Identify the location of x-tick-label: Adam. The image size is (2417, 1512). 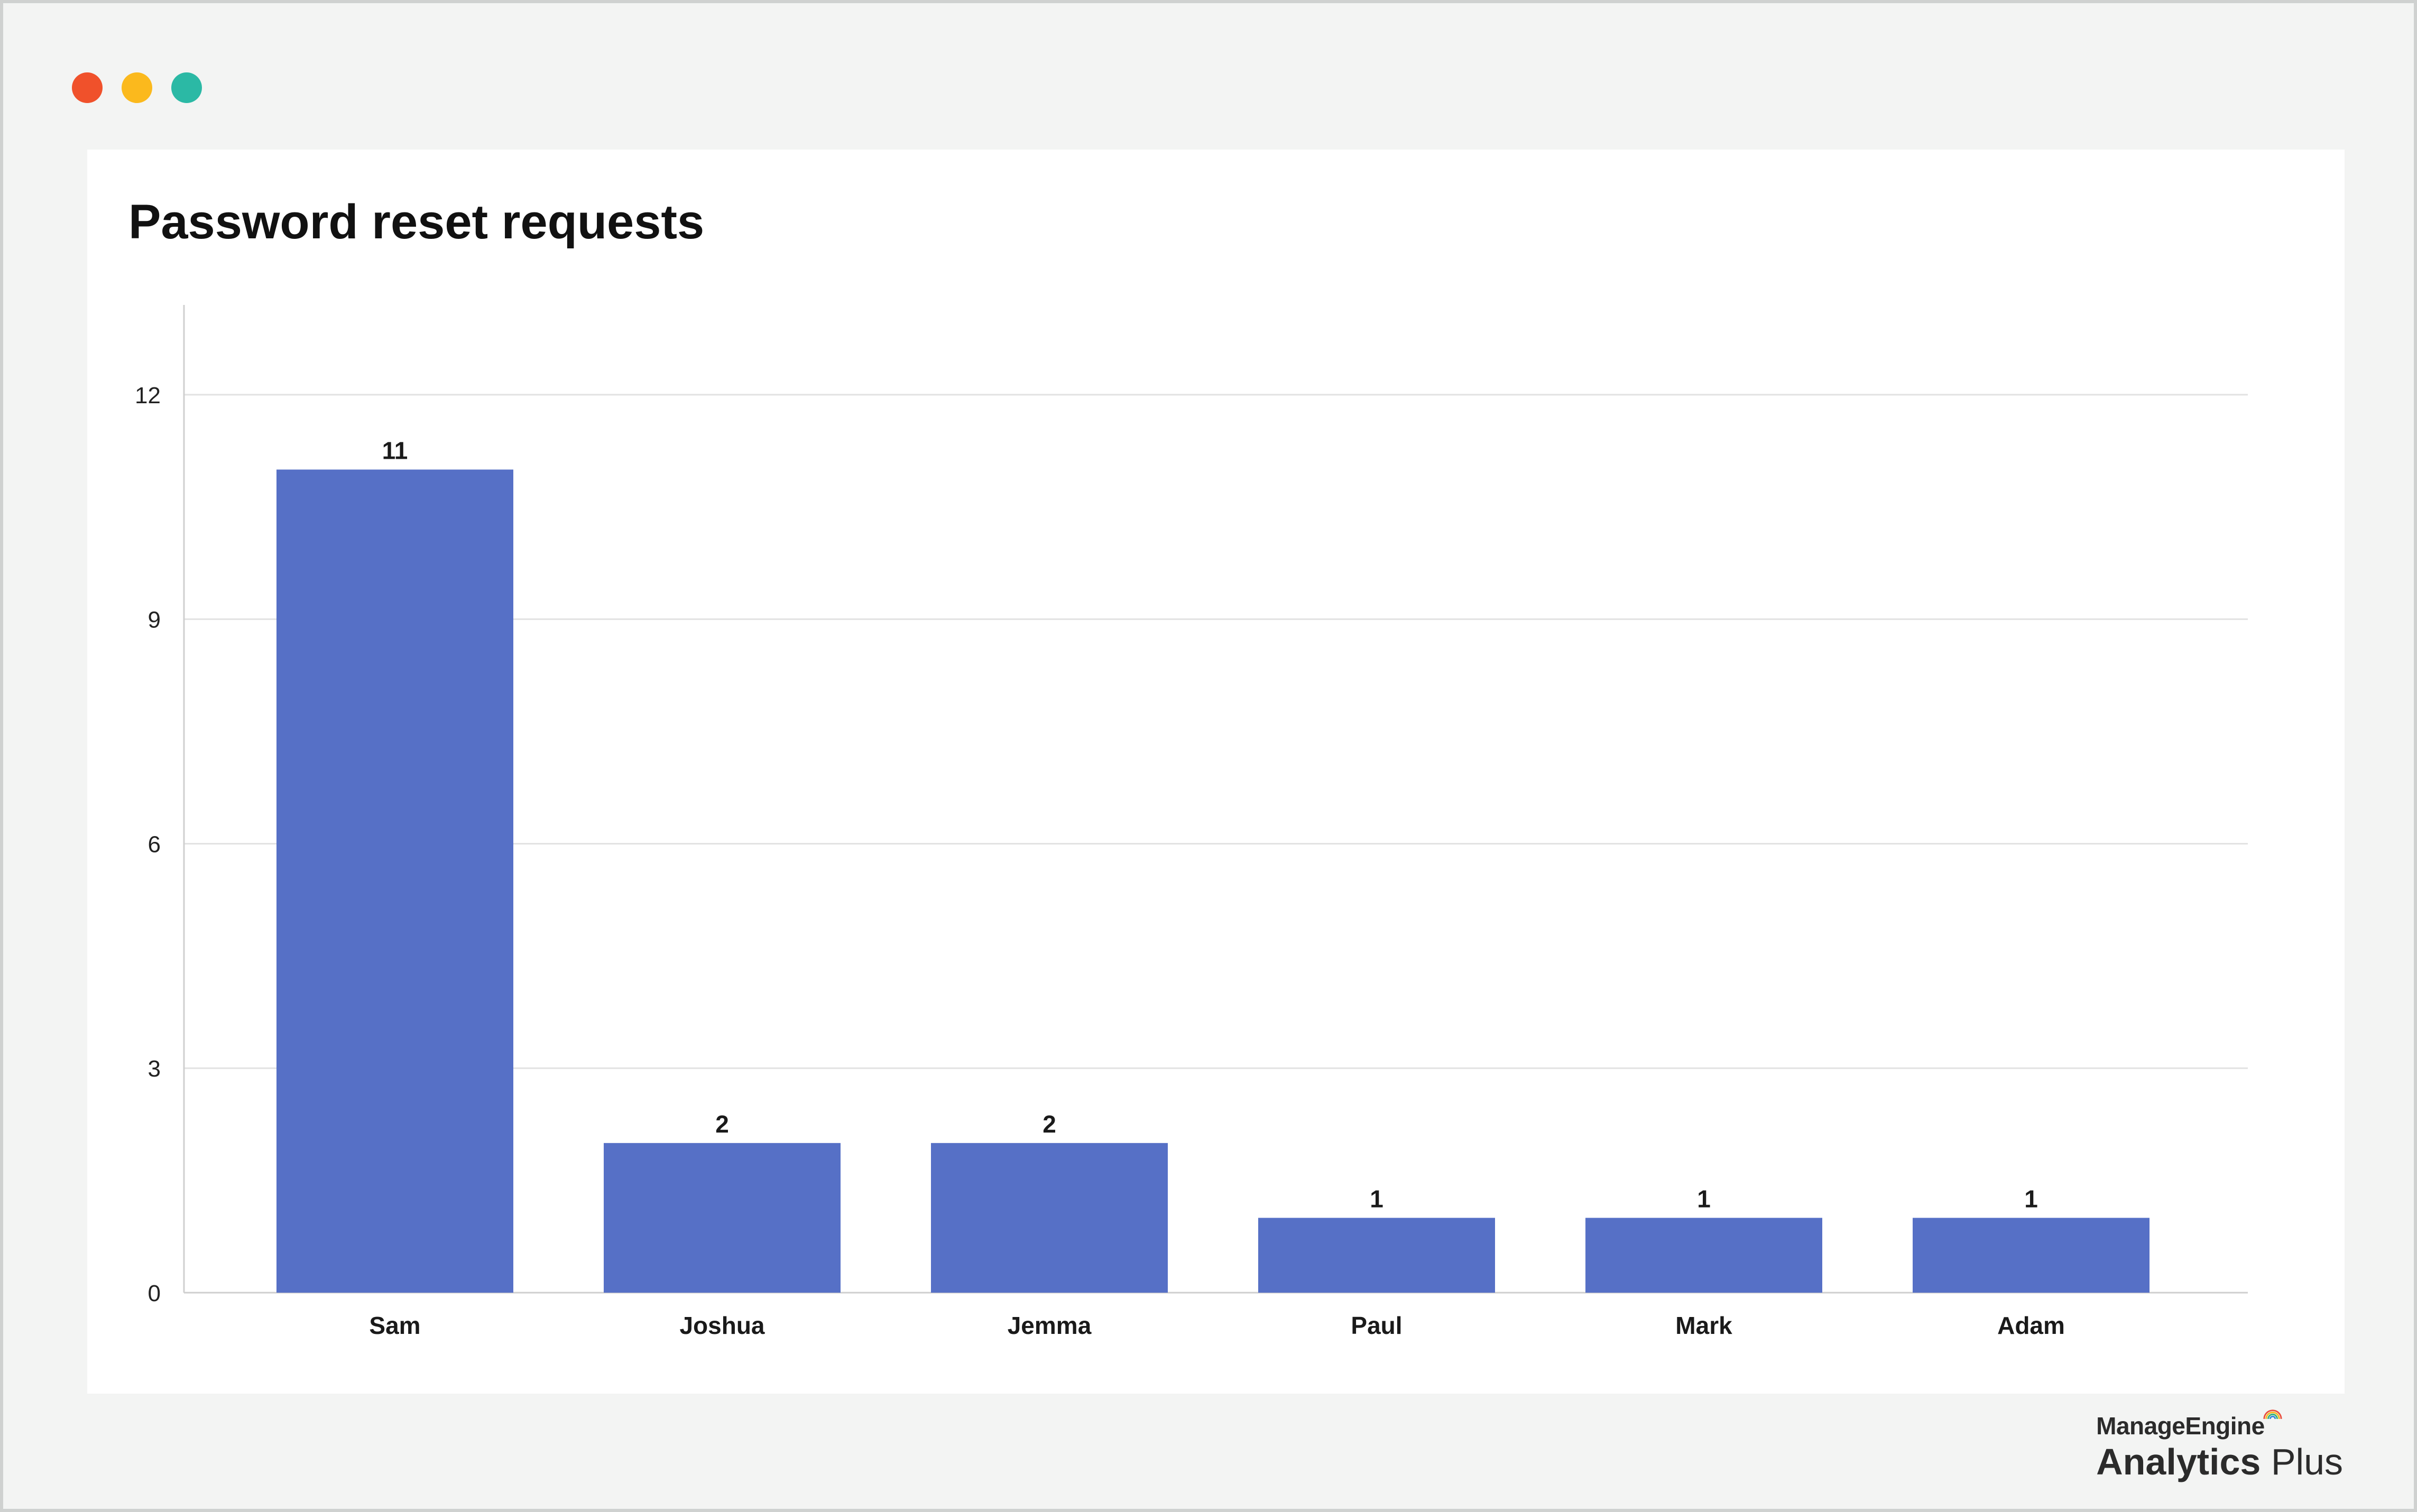
(2031, 1325).